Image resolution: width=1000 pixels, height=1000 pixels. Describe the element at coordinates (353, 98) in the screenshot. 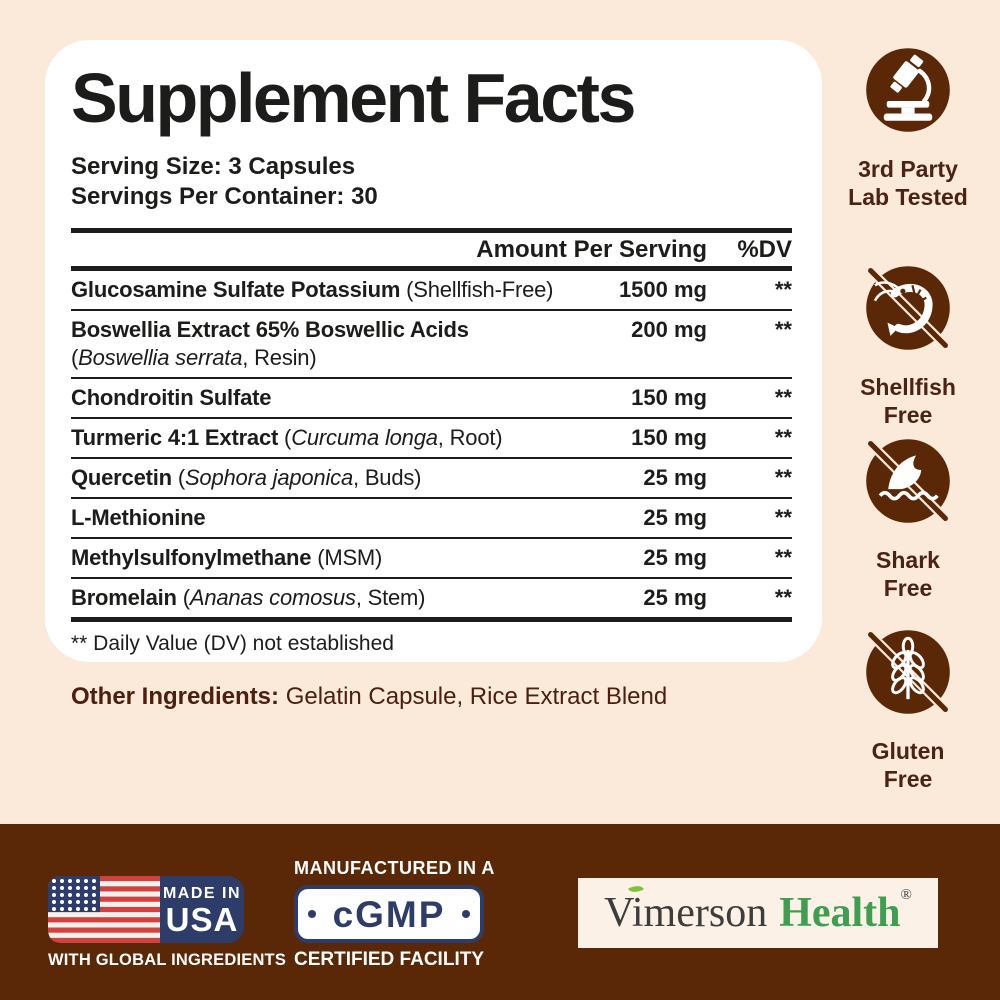

I see `supplement-facts-title: Supplement Facts` at that location.